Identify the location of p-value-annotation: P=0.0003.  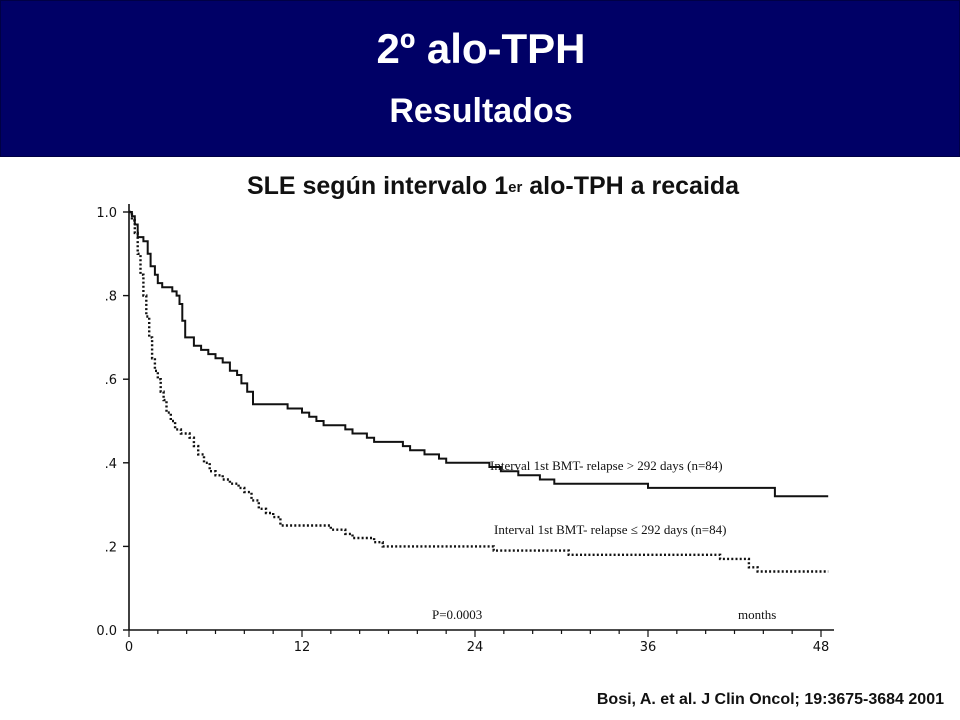
(457, 614).